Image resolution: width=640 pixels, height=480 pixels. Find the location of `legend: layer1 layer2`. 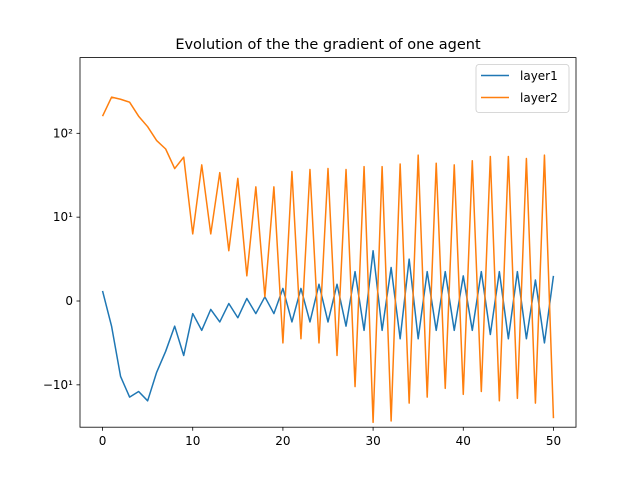

legend: layer1 layer2 is located at coordinates (522, 88).